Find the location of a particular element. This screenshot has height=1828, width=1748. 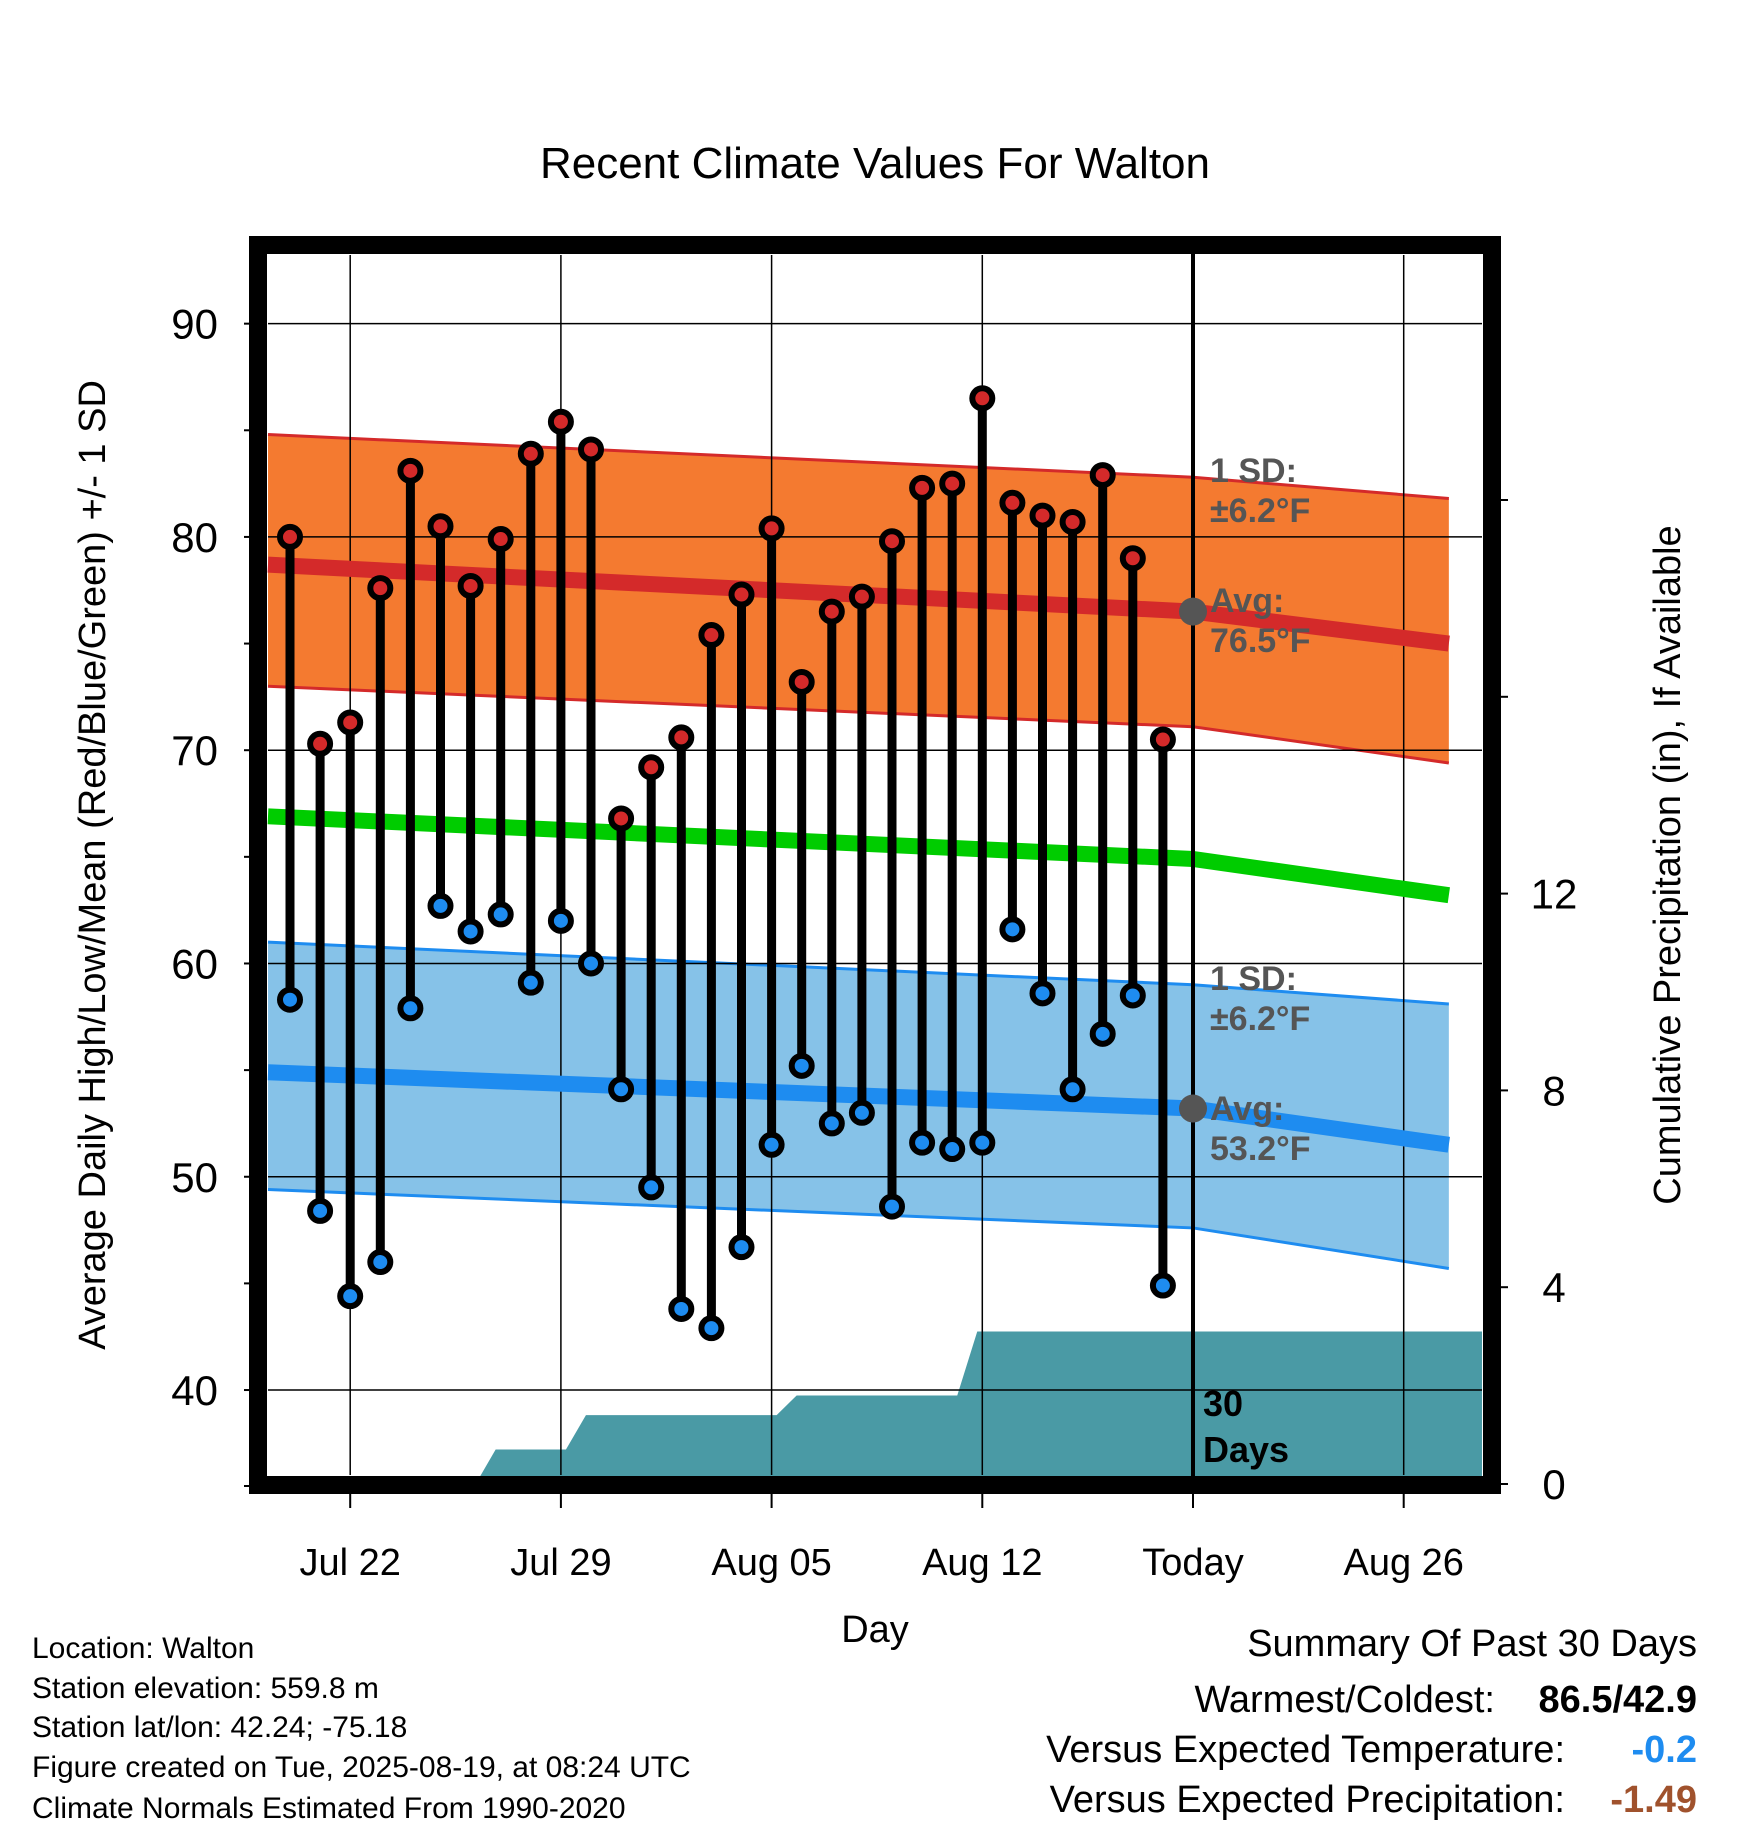

low-point-Jul 22 is located at coordinates (350, 1296).